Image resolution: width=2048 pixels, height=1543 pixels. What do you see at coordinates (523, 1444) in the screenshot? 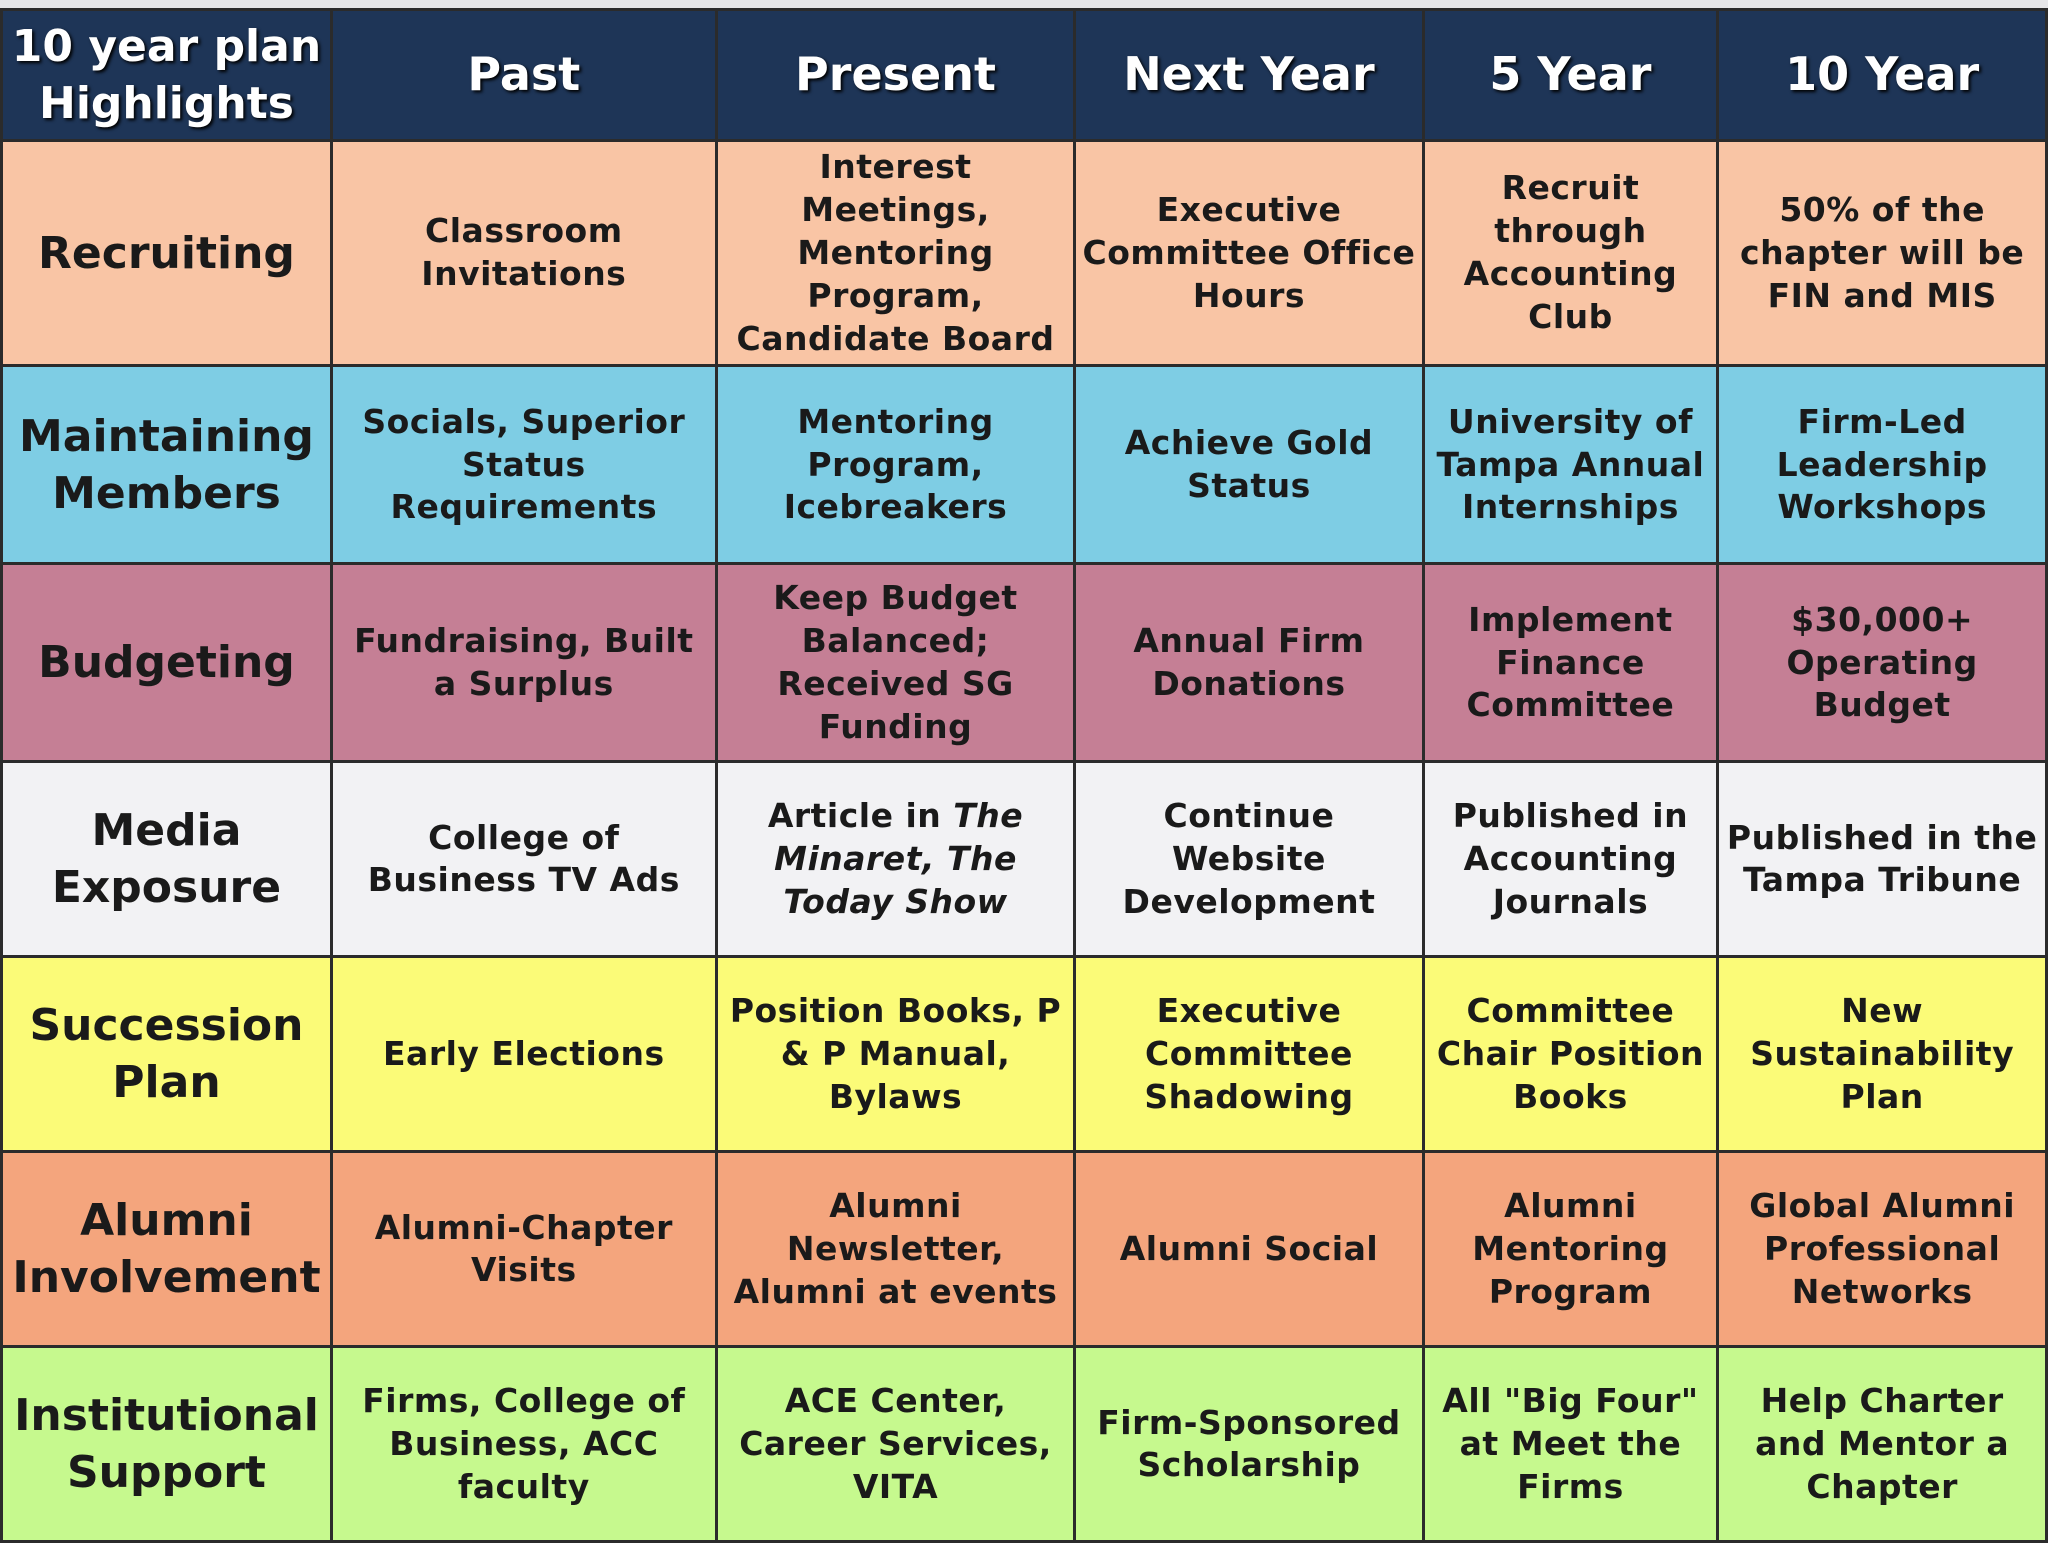
I see `cell-institutional-past: Firms, College of Business, ACC faculty` at bounding box center [523, 1444].